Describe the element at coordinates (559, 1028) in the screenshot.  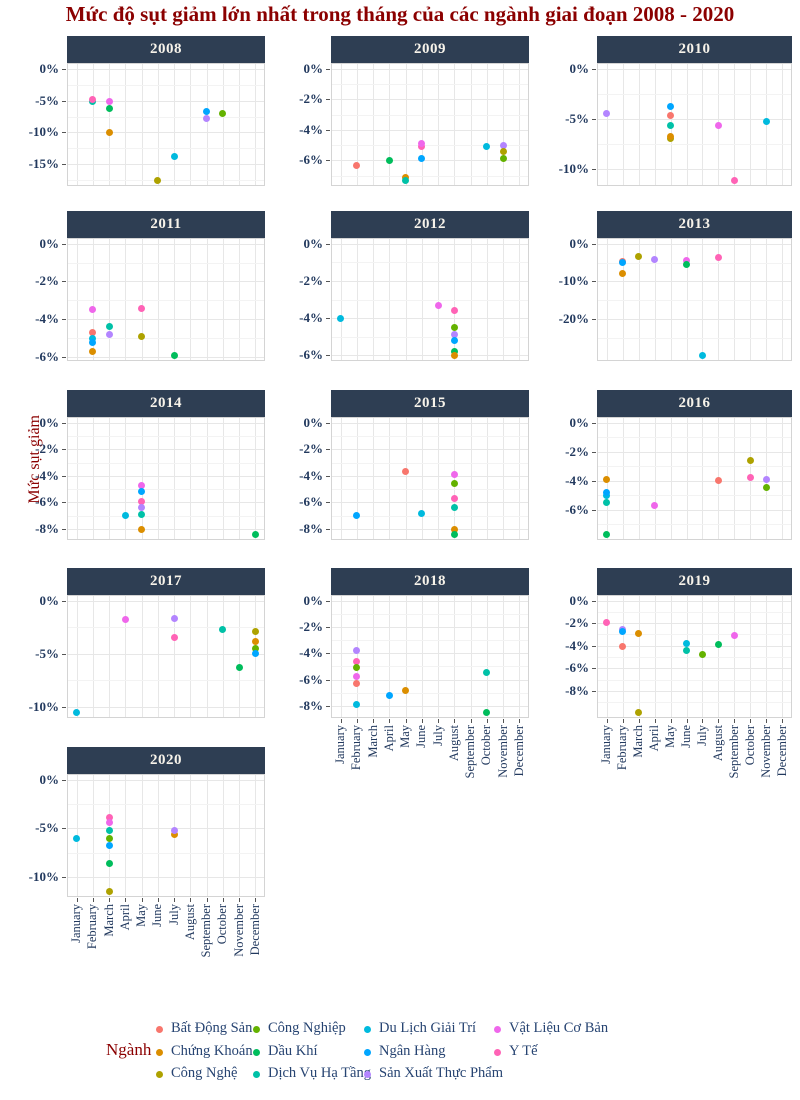
I see `legend-item-label: Vật Liệu Cơ Bản` at that location.